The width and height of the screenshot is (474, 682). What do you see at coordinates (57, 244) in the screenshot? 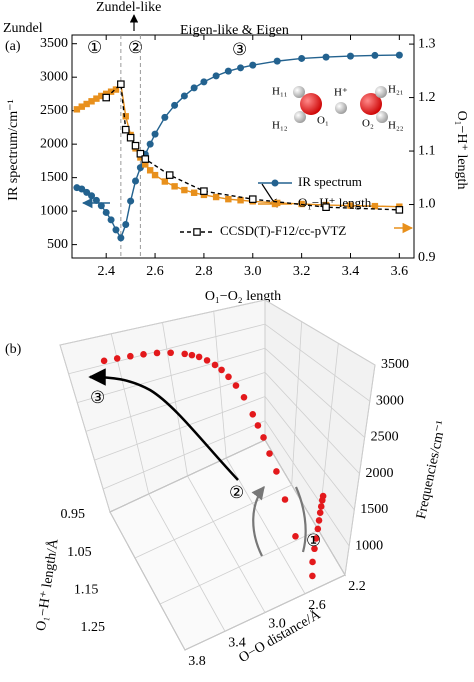
I see `y-tick-label: 500` at bounding box center [57, 244].